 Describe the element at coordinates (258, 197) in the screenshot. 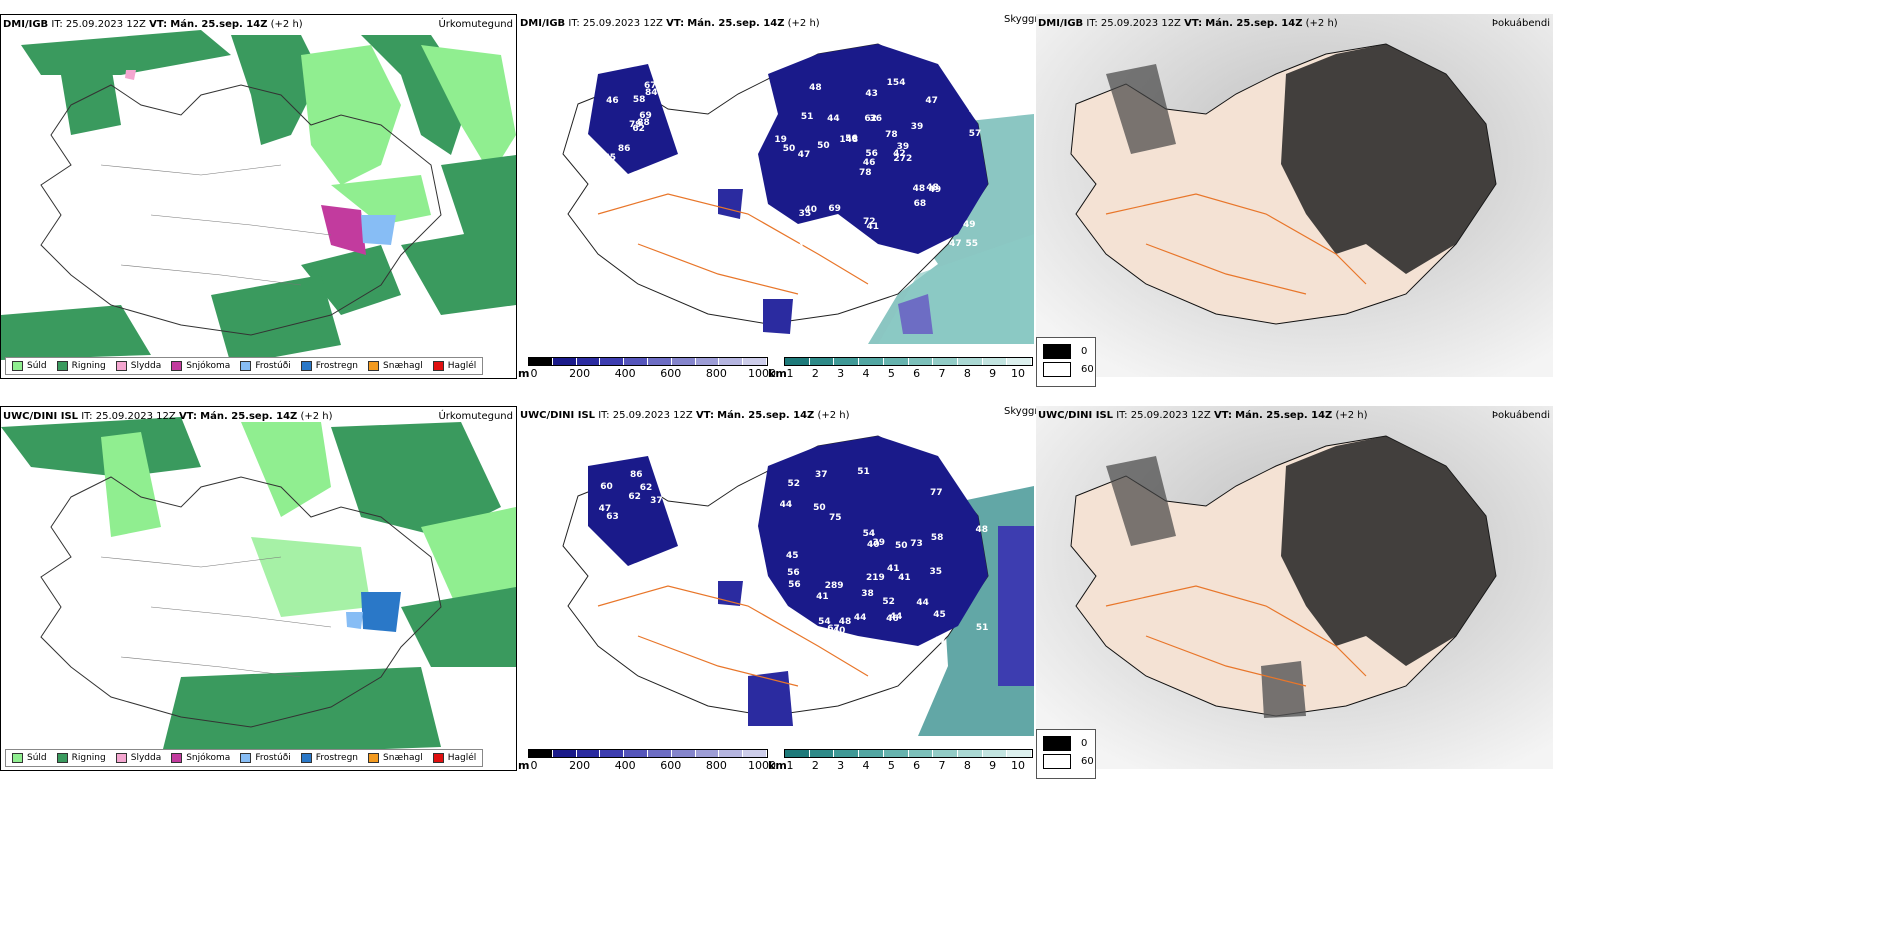

I see `precip-map-row1` at that location.